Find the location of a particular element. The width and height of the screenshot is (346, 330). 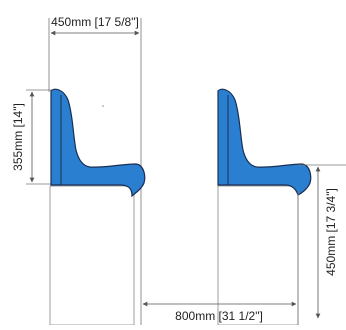

seat-height-label: 450mm [17 3/4"] is located at coordinates (331, 232).